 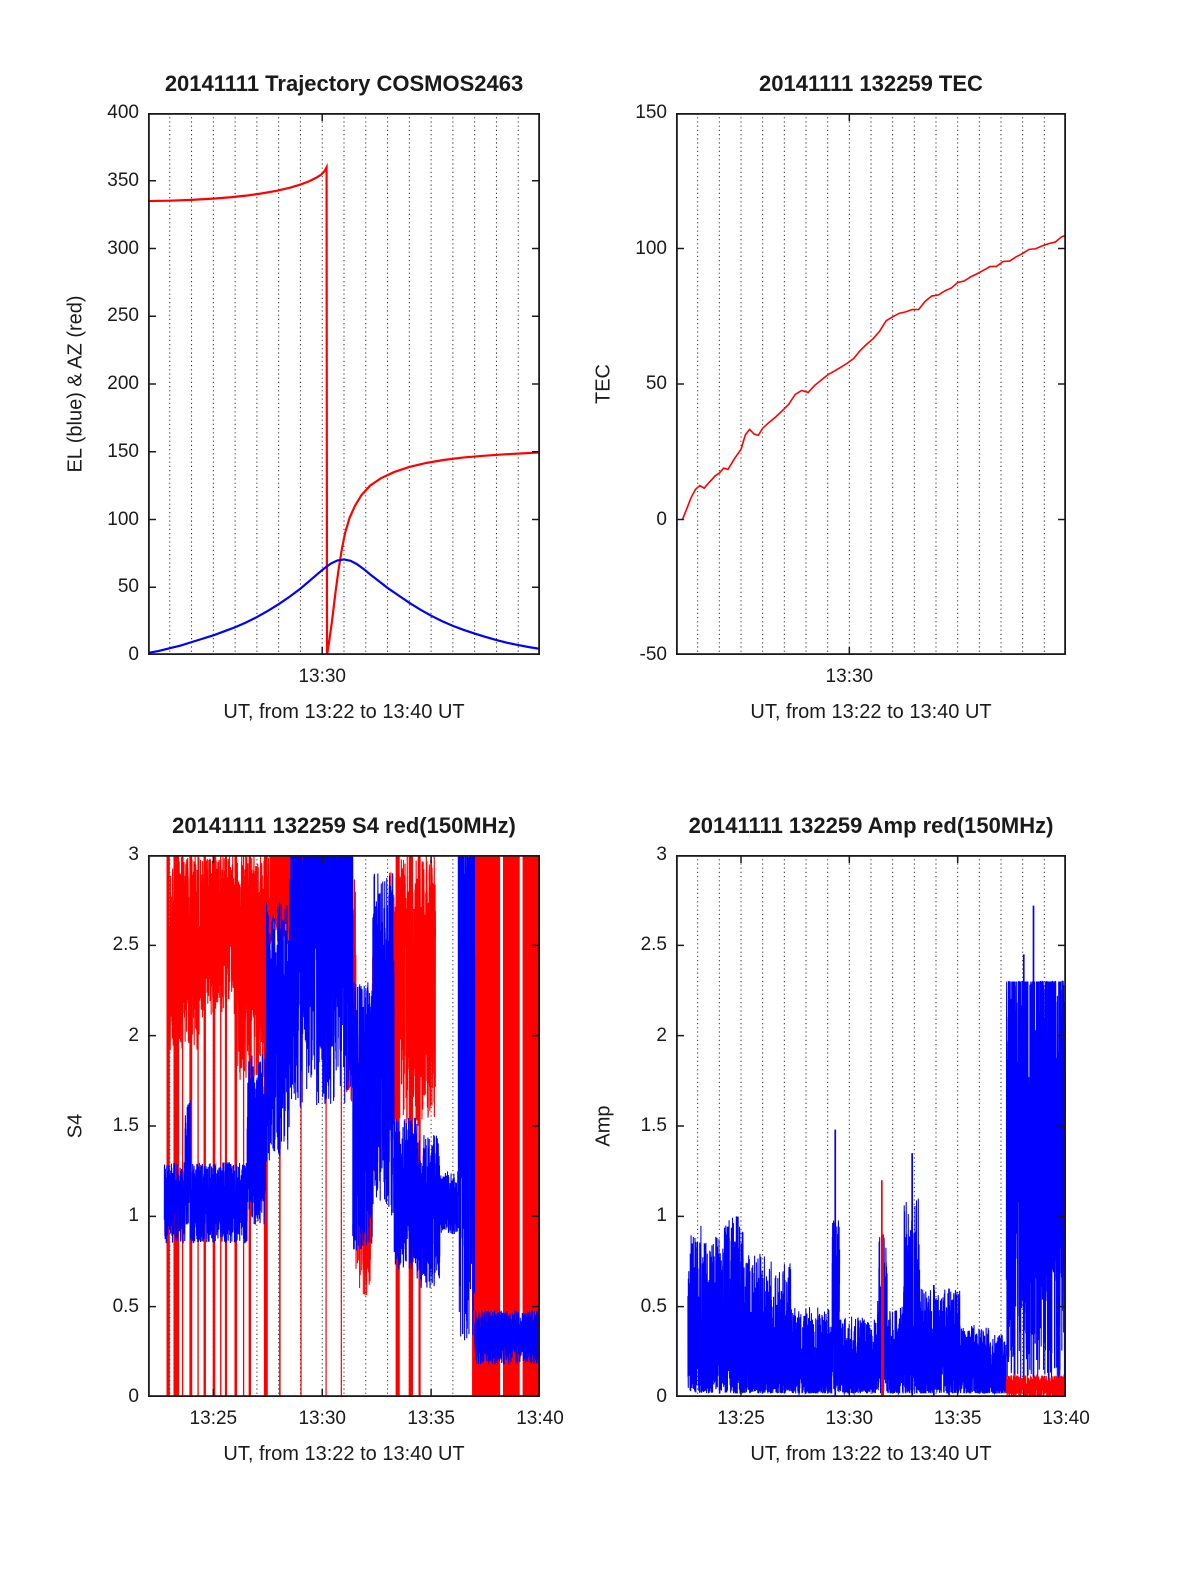 What do you see at coordinates (344, 83) in the screenshot?
I see `trajectory-chart-title: 20141111 Trajectory COSMOS2463` at bounding box center [344, 83].